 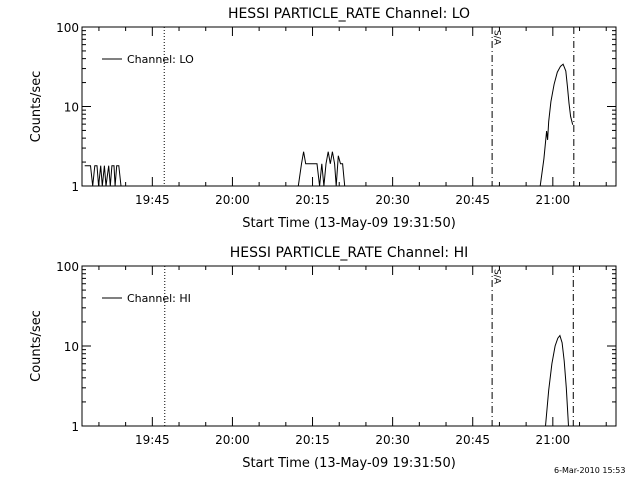 What do you see at coordinates (312, 440) in the screenshot?
I see `panel-2-x-tick-label: 20:15` at bounding box center [312, 440].